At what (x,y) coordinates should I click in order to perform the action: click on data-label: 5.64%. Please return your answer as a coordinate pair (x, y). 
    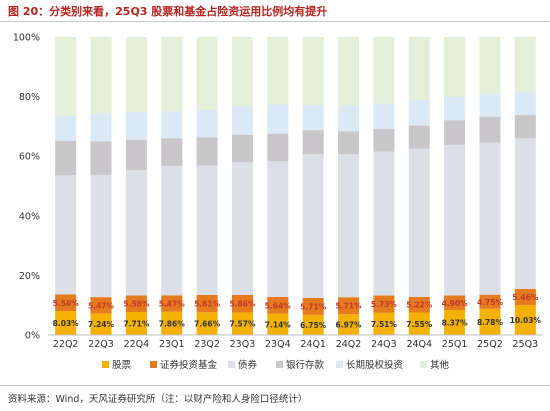
    Looking at the image, I should click on (278, 305).